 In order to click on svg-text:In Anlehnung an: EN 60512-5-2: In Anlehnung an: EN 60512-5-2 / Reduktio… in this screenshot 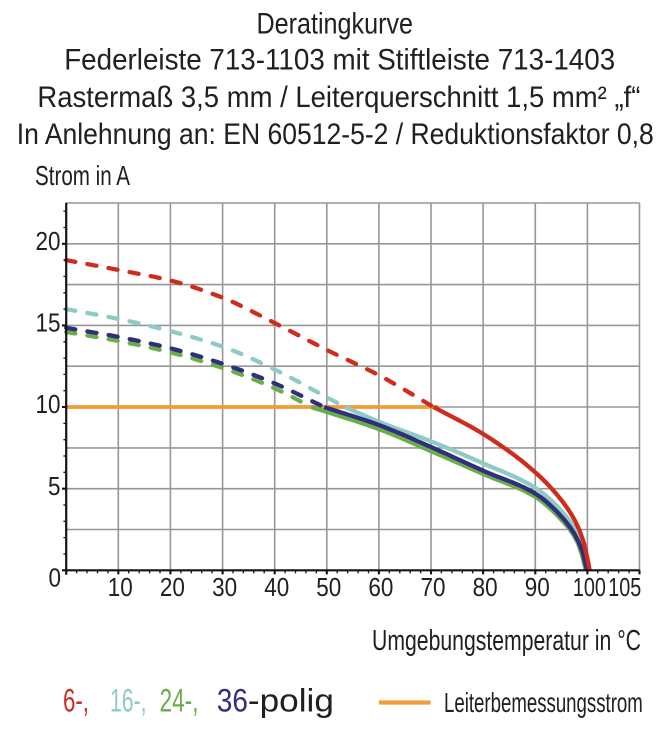, I will do `click(335, 134)`.